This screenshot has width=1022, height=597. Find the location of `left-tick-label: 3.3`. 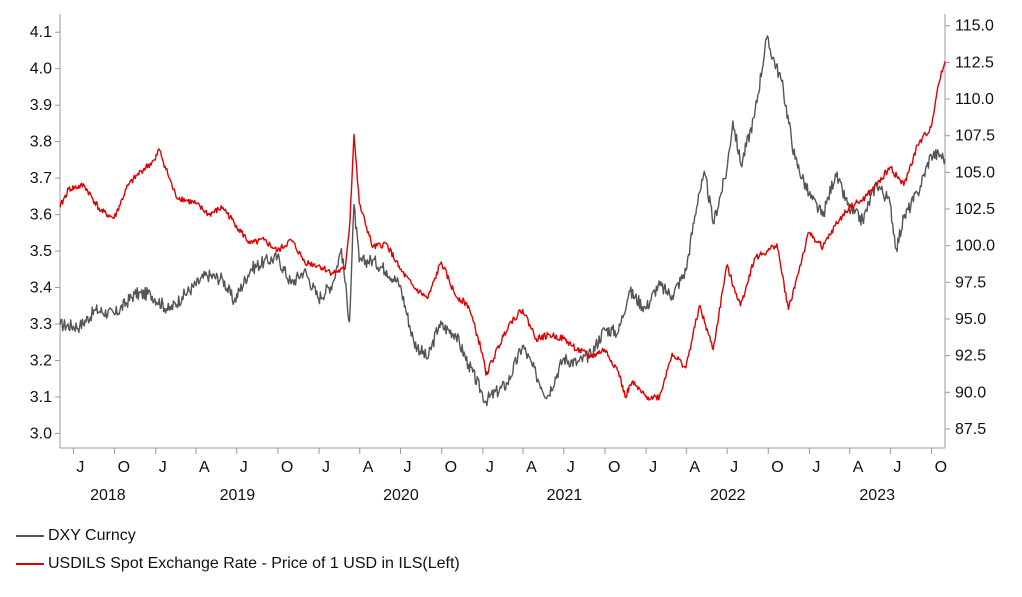

left-tick-label: 3.3 is located at coordinates (41, 324).